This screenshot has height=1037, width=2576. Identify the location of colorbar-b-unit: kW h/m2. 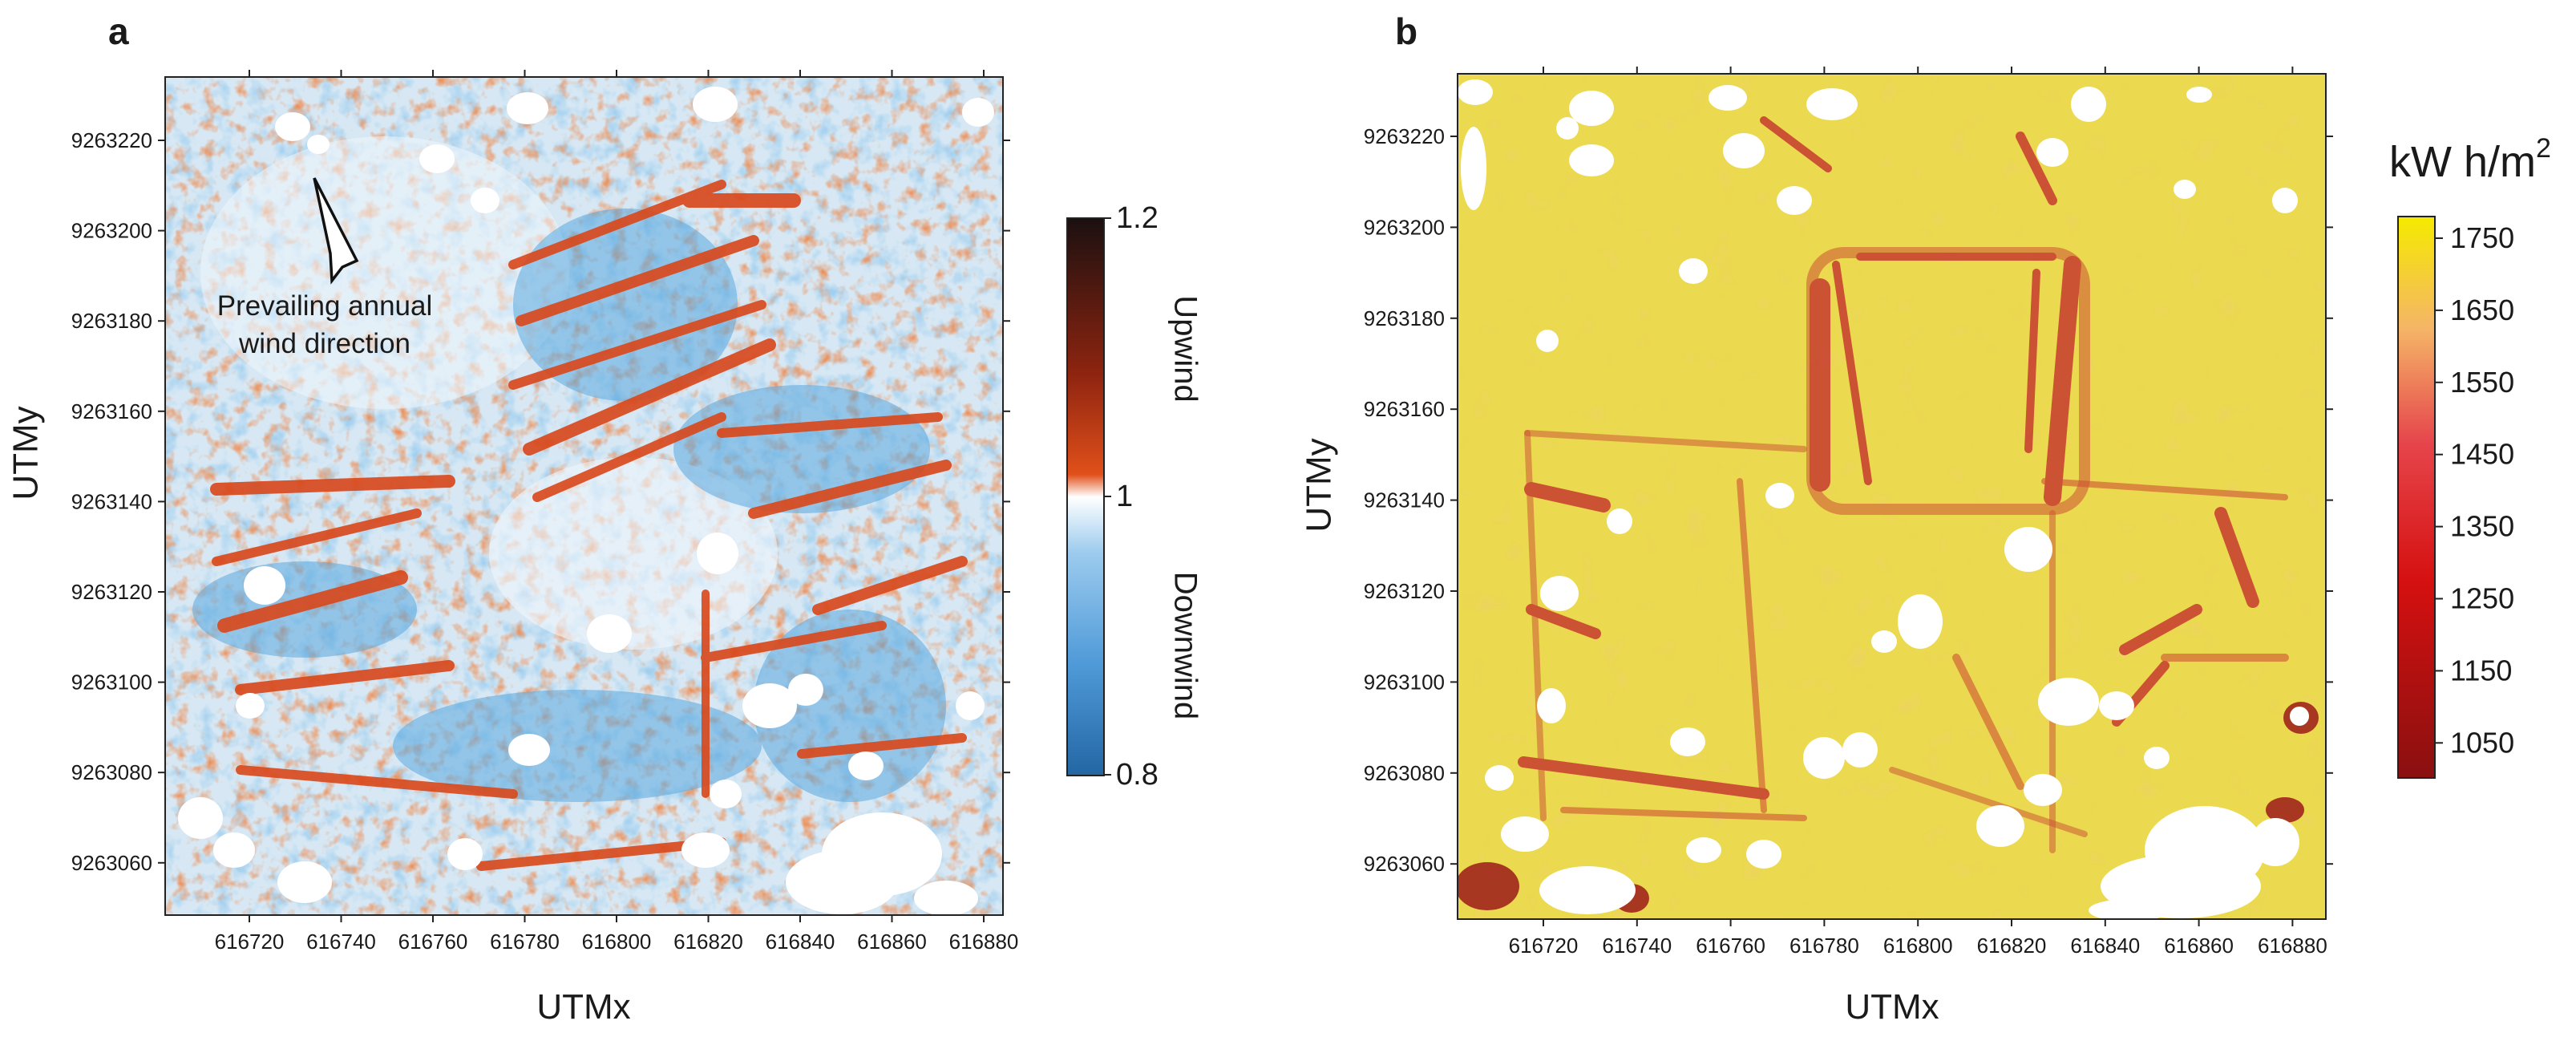
(2470, 160).